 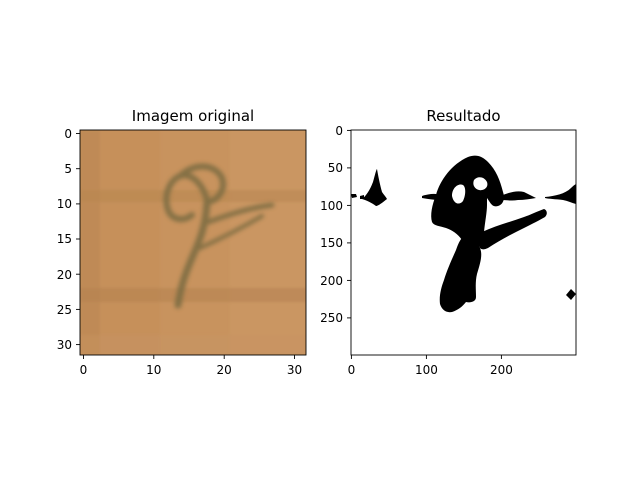 I want to click on right-x-ticks, so click(x=426, y=357).